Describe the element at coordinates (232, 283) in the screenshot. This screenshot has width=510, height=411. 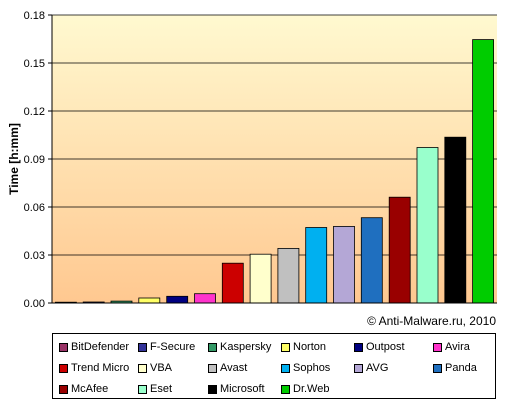
I see `bar-trend-micro` at that location.